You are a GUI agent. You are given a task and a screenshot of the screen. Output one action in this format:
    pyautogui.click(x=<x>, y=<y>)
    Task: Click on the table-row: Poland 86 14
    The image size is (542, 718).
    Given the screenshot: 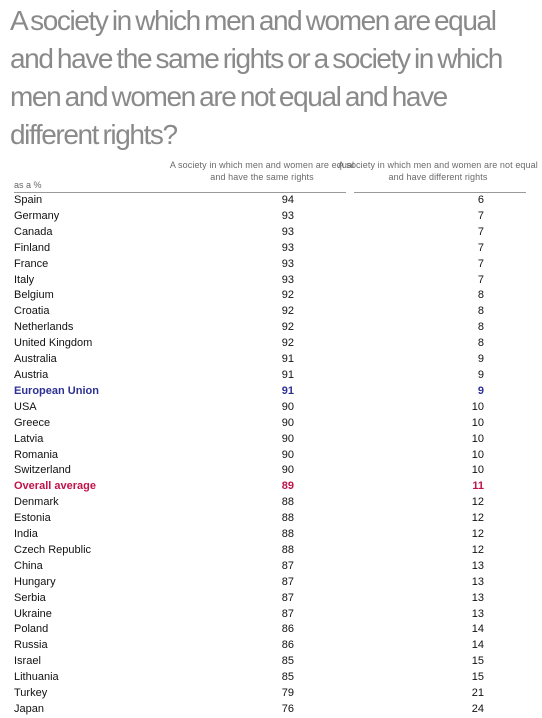 What is the action you would take?
    pyautogui.click(x=242, y=630)
    